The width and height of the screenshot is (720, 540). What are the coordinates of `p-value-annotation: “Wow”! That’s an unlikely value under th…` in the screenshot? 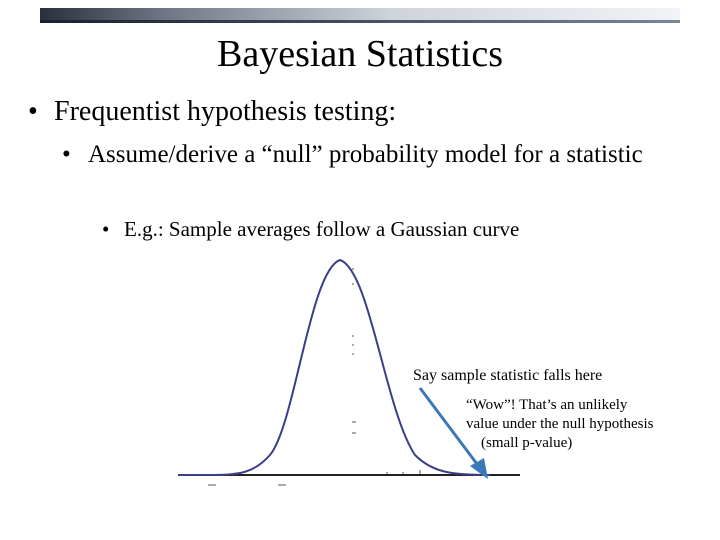 It's located at (559, 424).